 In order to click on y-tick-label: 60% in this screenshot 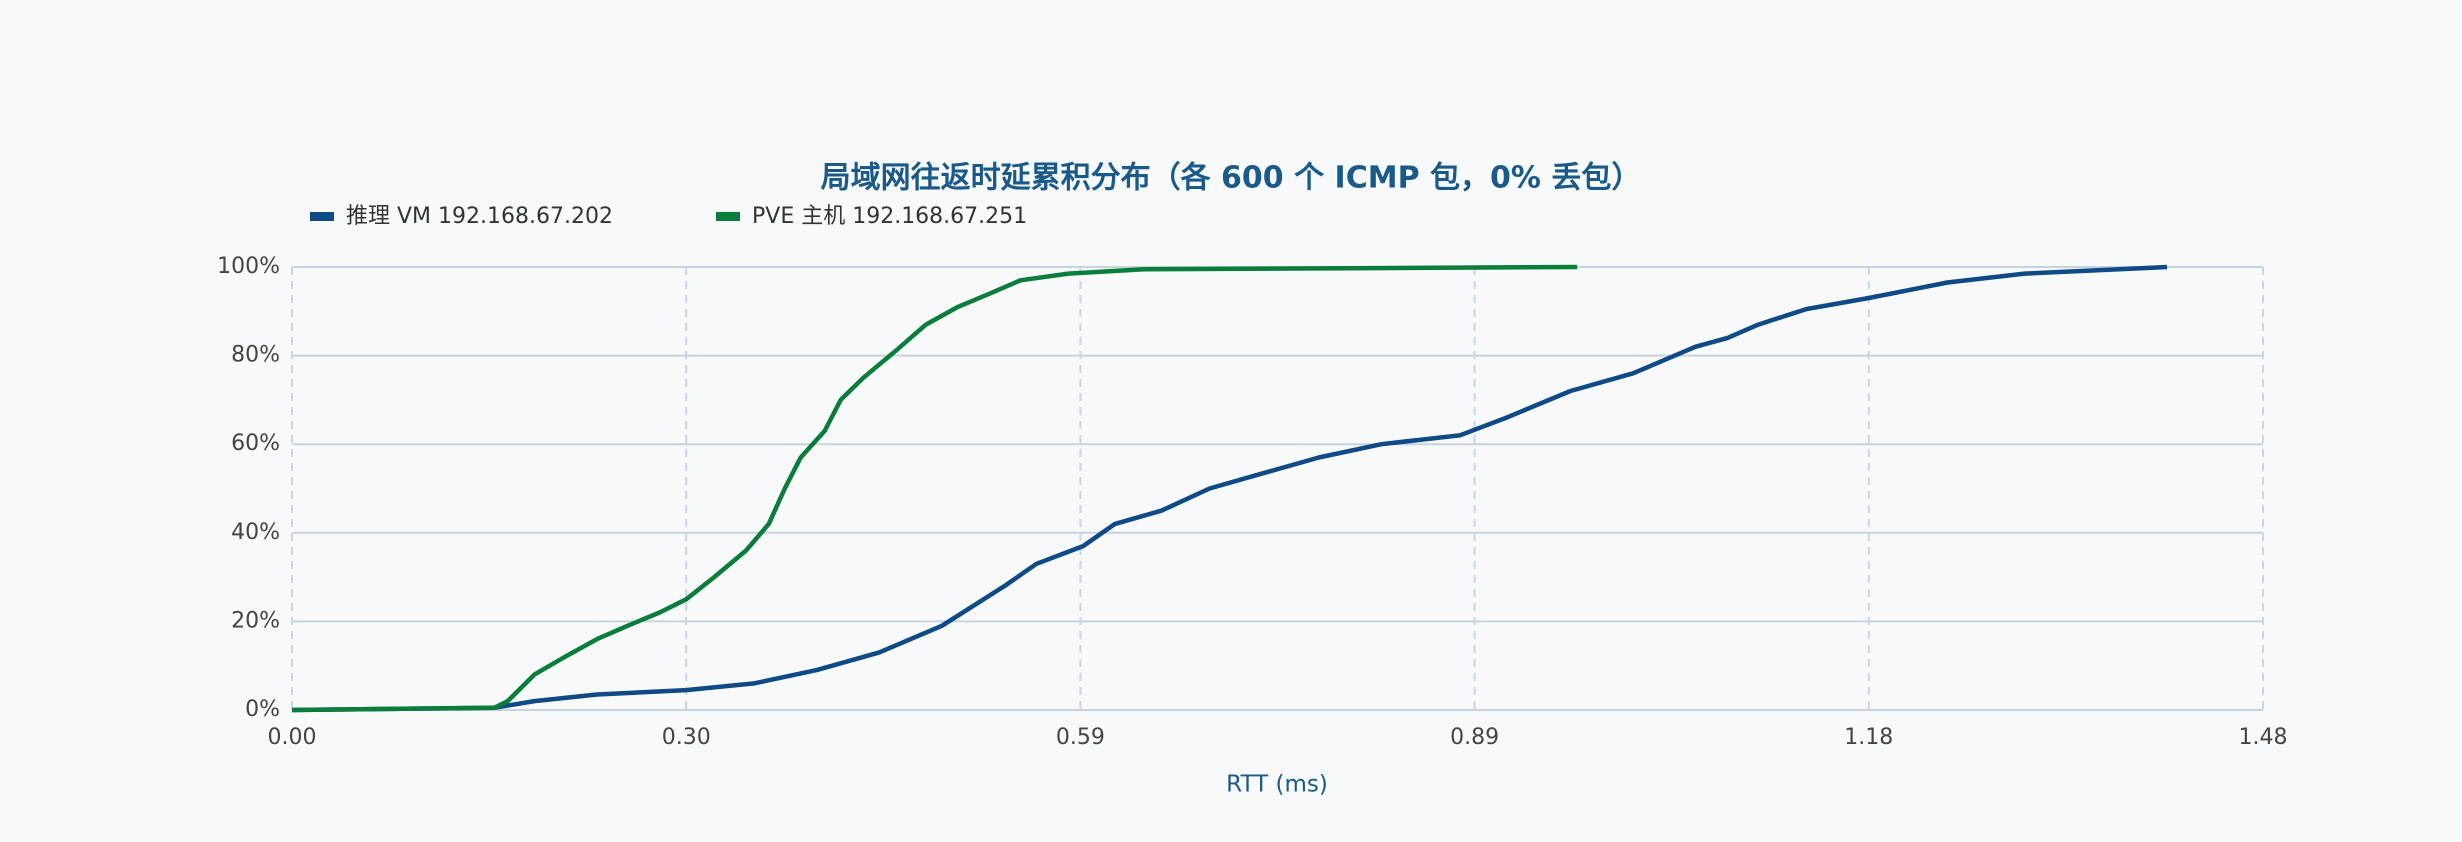, I will do `click(255, 443)`.